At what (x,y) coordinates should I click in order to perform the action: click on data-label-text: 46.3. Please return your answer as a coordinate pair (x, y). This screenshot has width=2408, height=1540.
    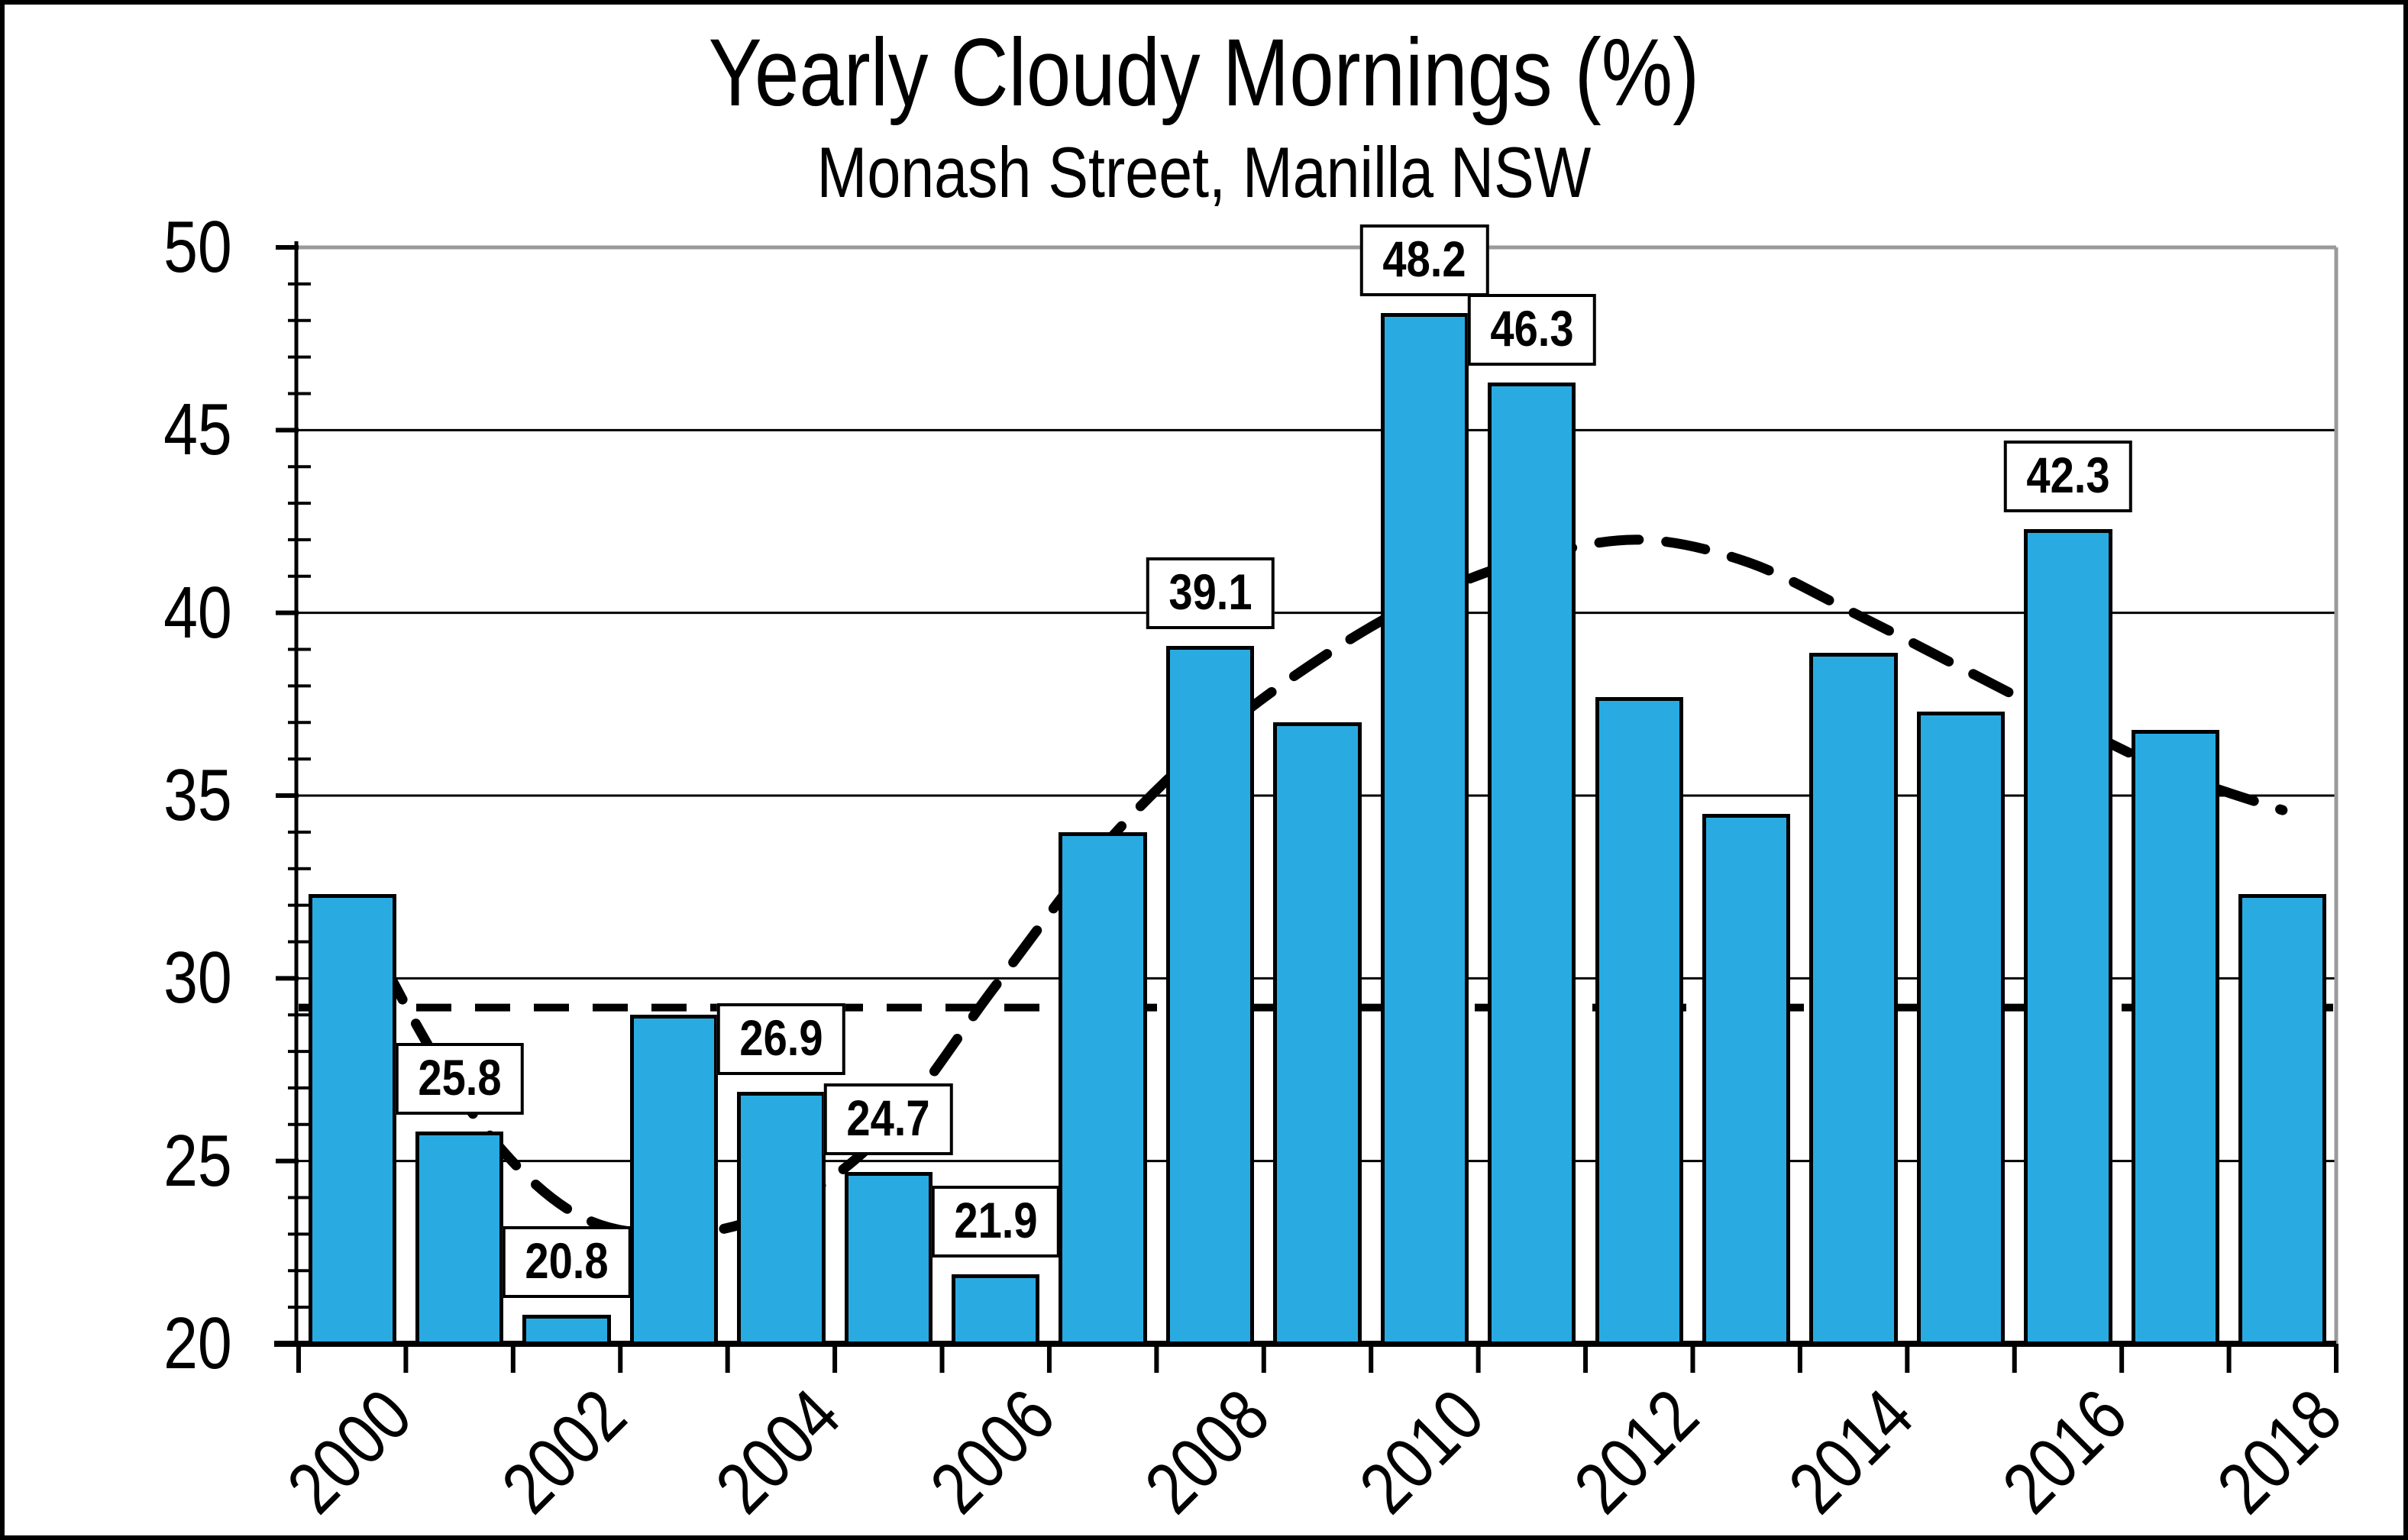
    Looking at the image, I should click on (1532, 328).